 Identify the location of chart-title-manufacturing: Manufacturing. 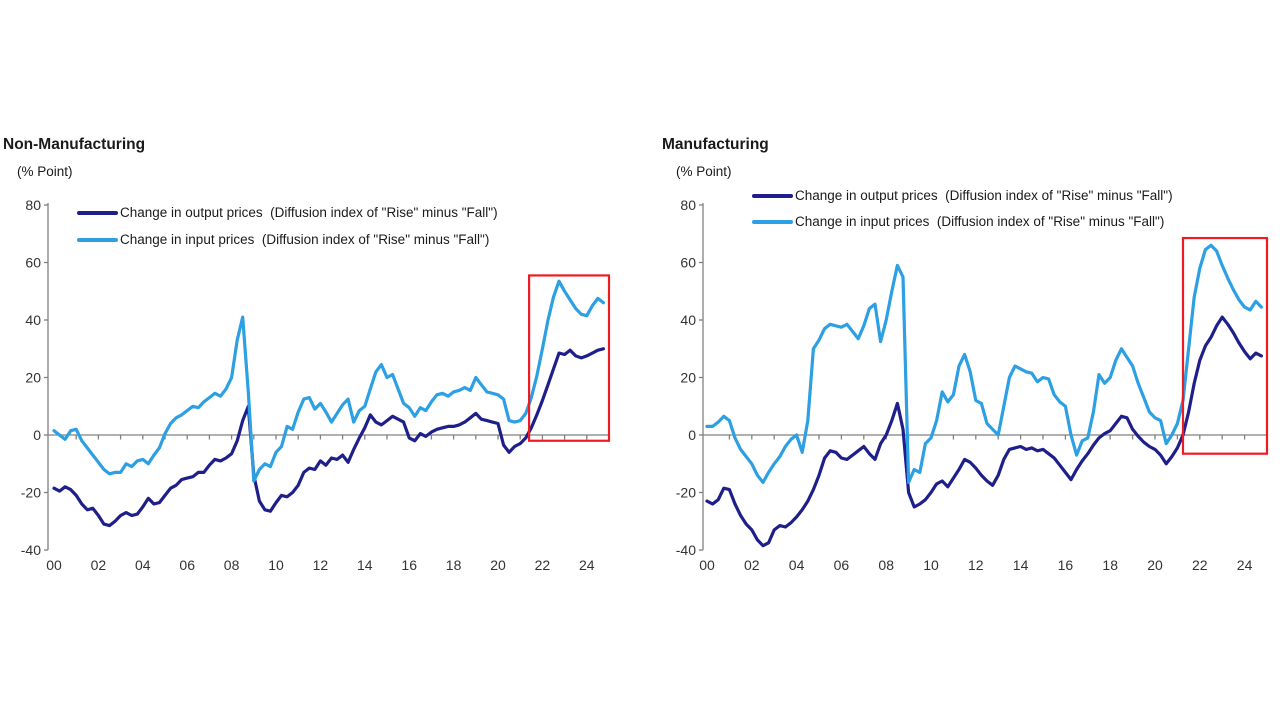
(715, 144).